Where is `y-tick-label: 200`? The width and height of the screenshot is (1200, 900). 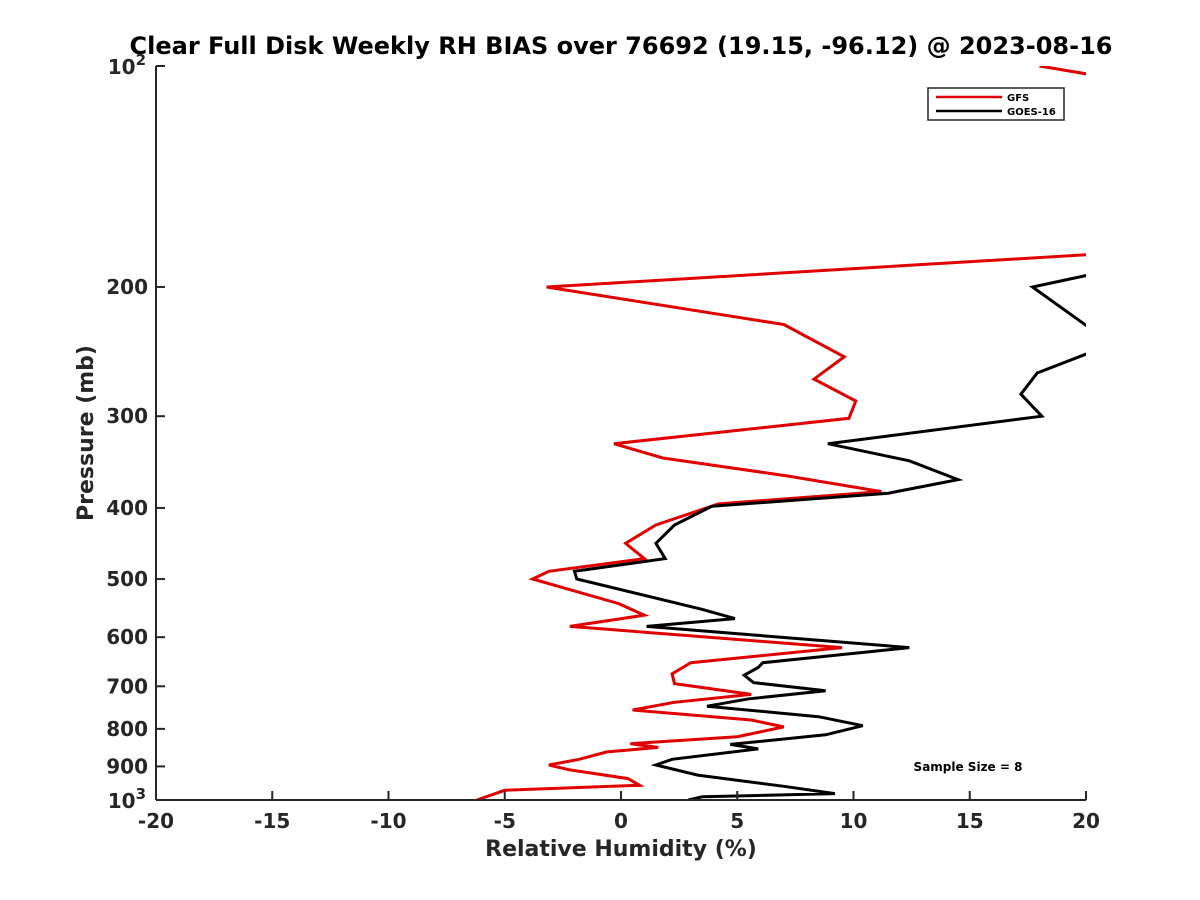 y-tick-label: 200 is located at coordinates (127, 287).